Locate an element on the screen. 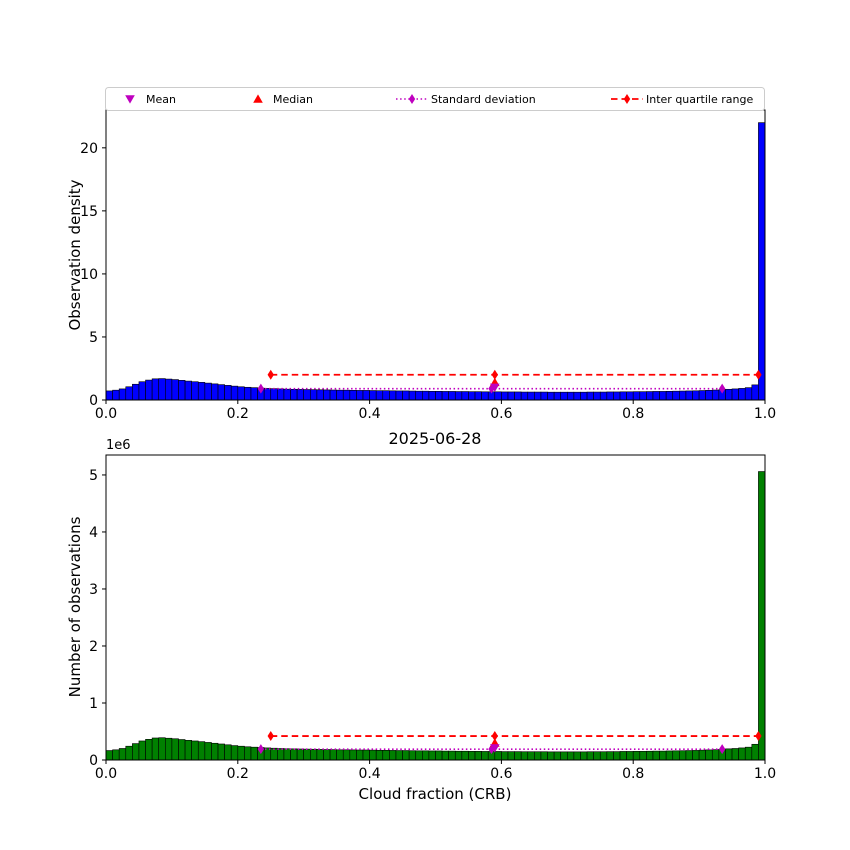  y-tick-label: 20 is located at coordinates (89, 149).